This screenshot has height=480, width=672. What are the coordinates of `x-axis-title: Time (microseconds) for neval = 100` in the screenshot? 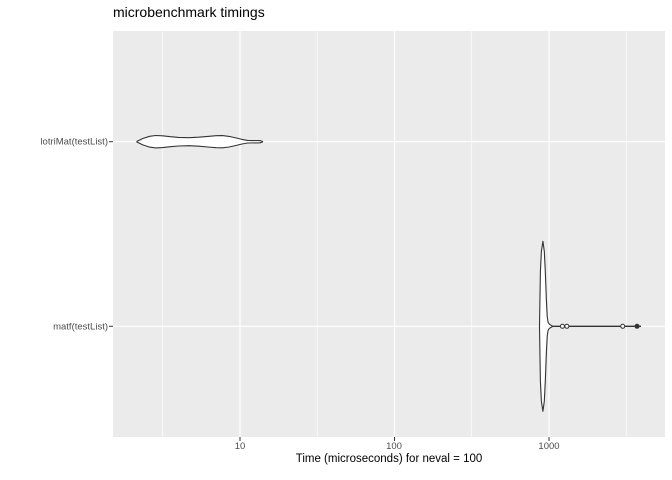 It's located at (389, 459).